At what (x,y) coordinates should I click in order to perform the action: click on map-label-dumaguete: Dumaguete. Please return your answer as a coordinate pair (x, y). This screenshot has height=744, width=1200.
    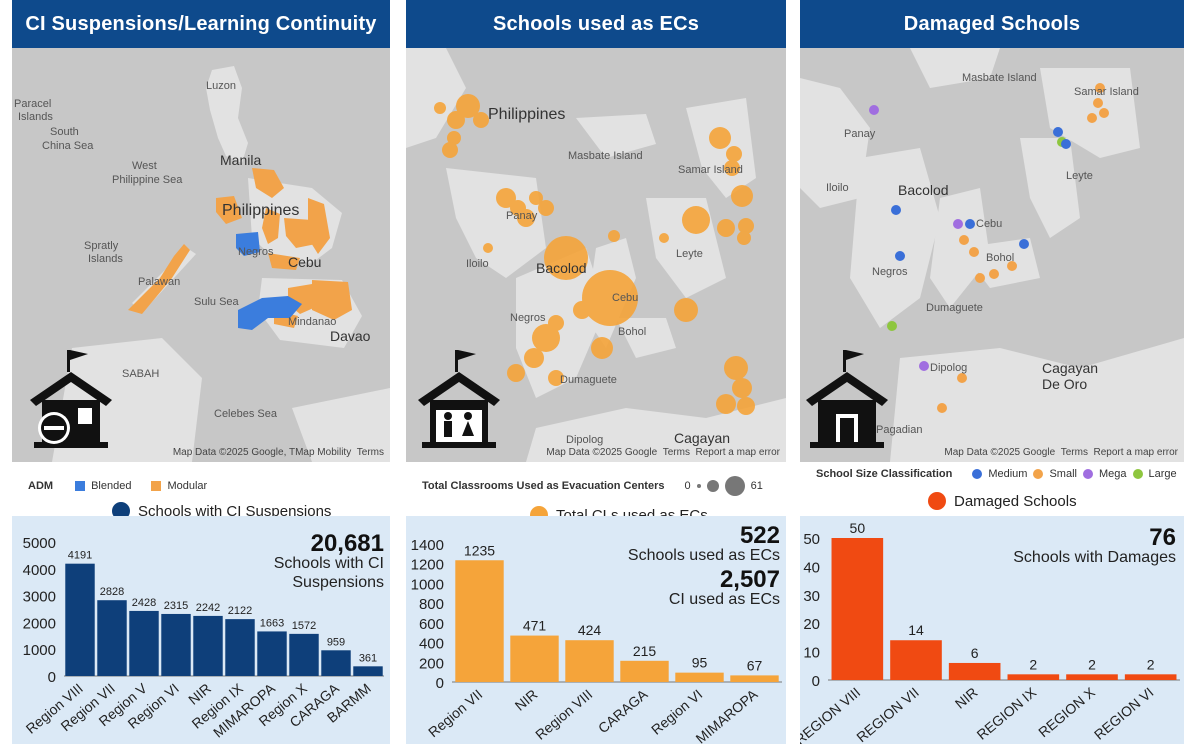
    Looking at the image, I should click on (588, 380).